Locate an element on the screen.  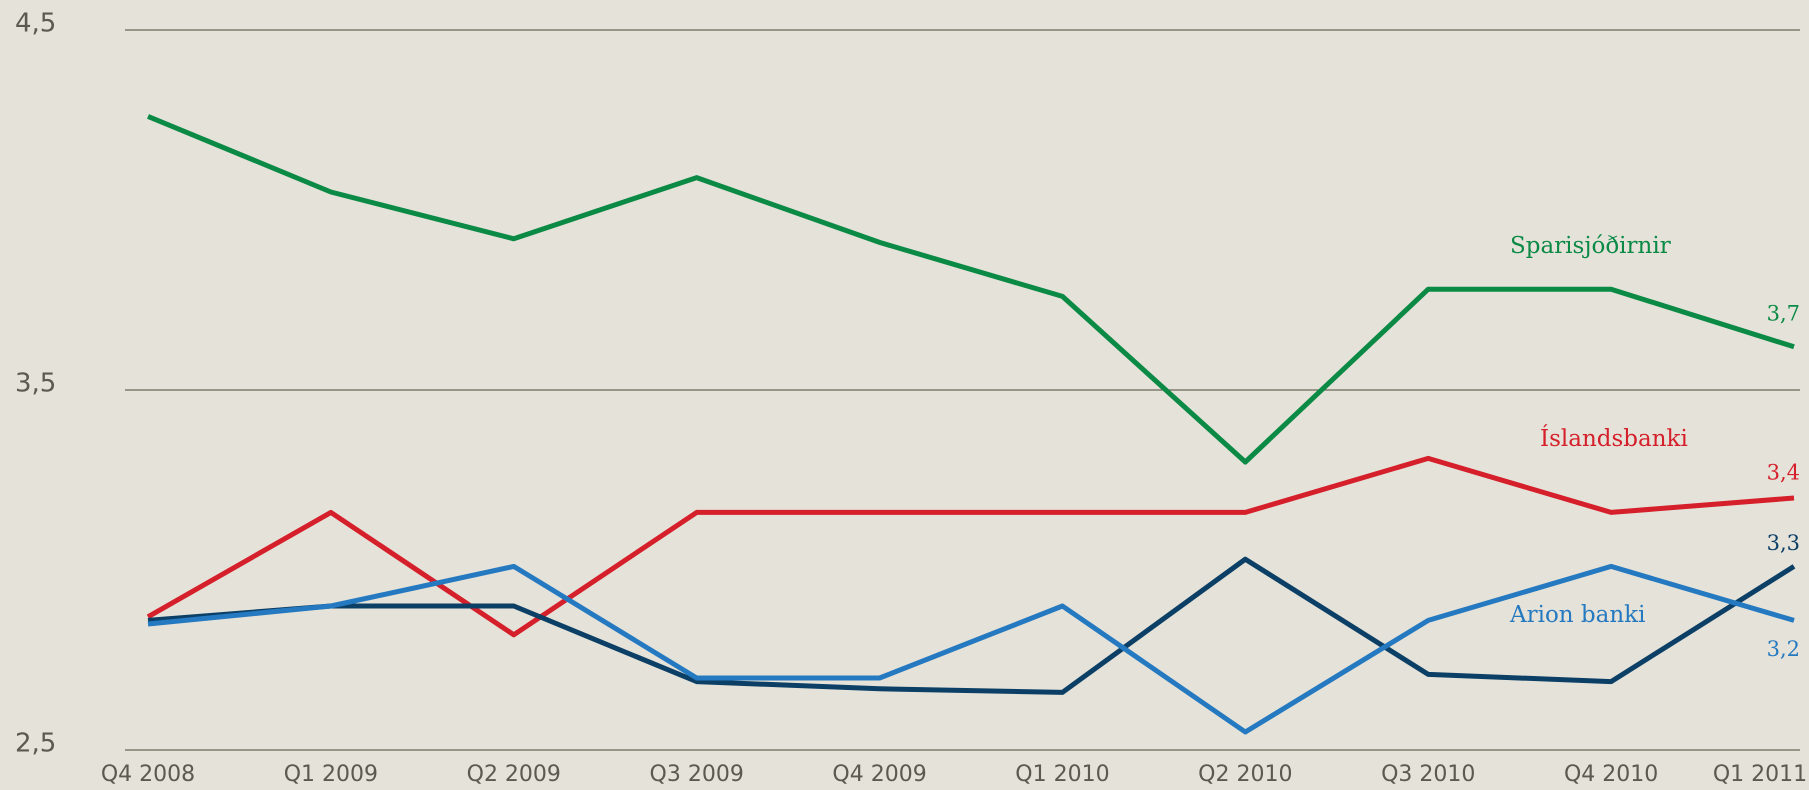
end-label: 3,3 is located at coordinates (1783, 543).